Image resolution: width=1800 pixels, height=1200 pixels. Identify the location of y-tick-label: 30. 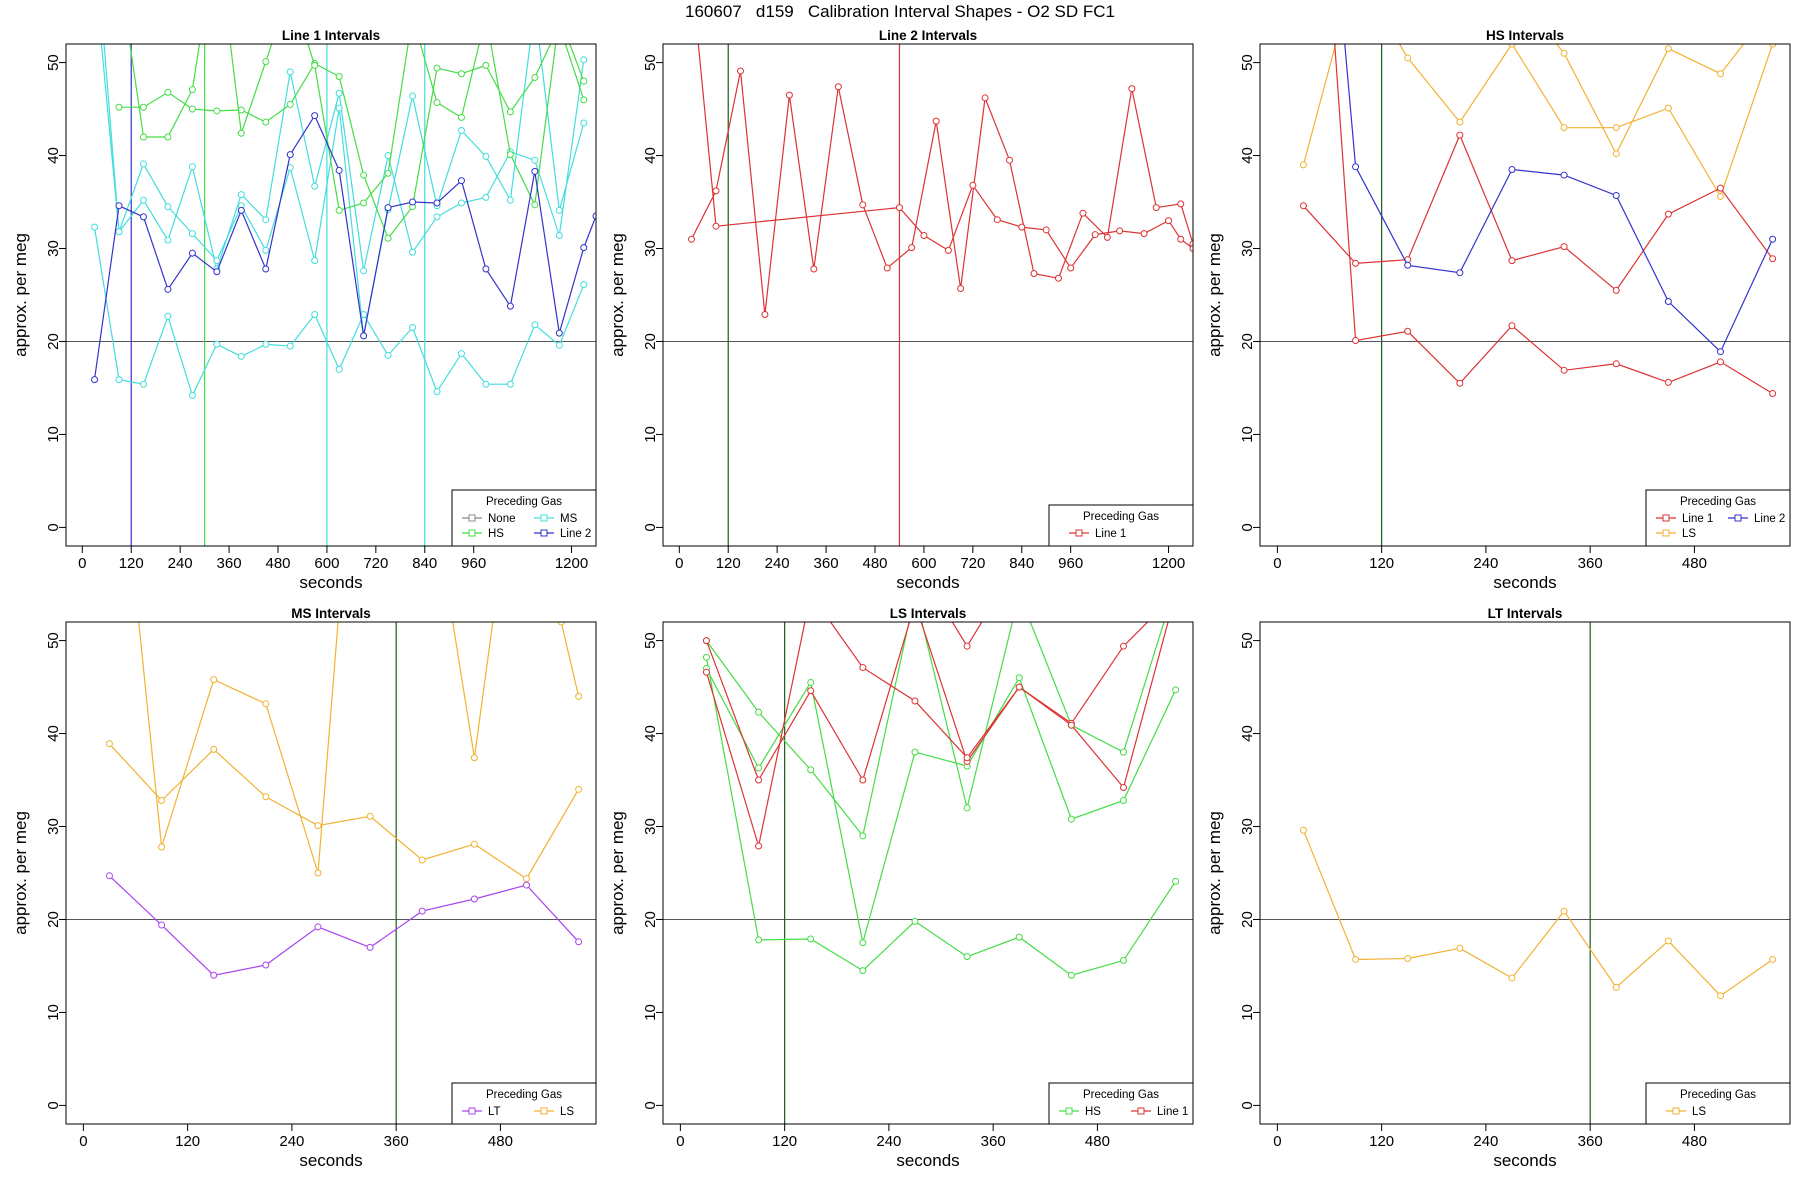
(650, 826).